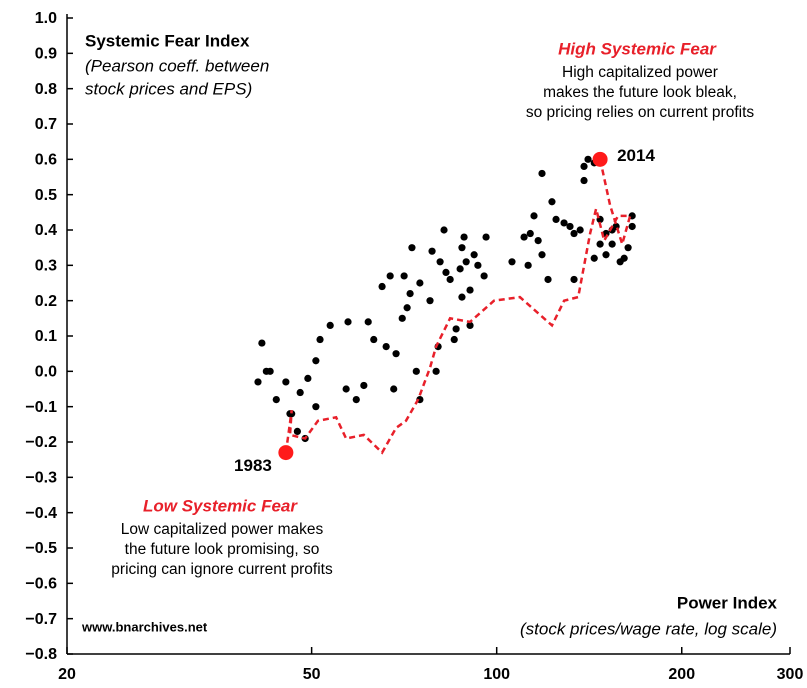 The height and width of the screenshot is (688, 807). I want to click on y-tick-label: −0.1, so click(41, 407).